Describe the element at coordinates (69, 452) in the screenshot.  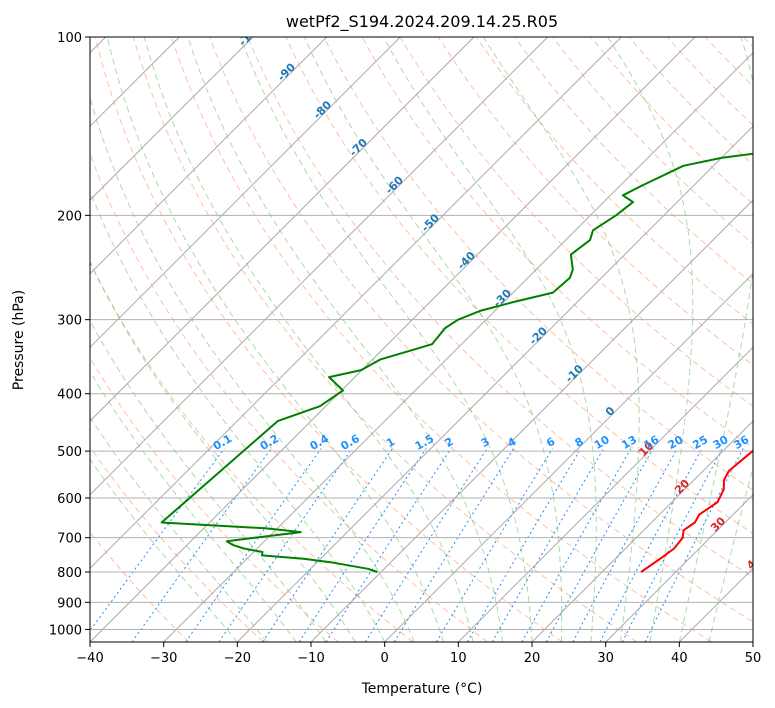
I see `y-tick-label: 500` at that location.